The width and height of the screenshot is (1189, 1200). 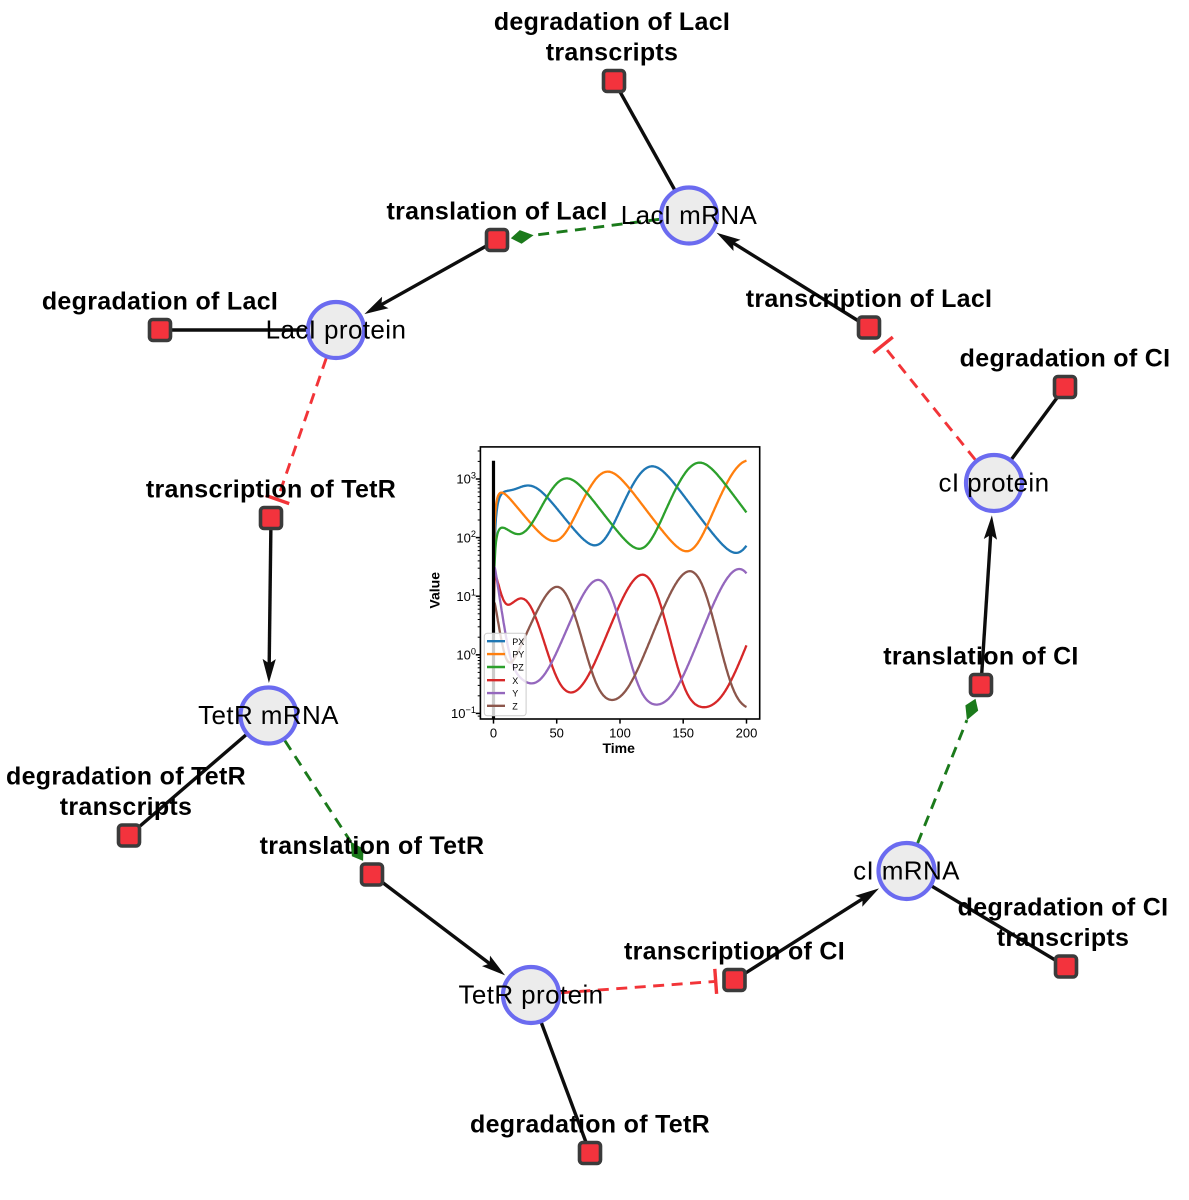 I want to click on svg-text: Y, so click(x=515, y=694).